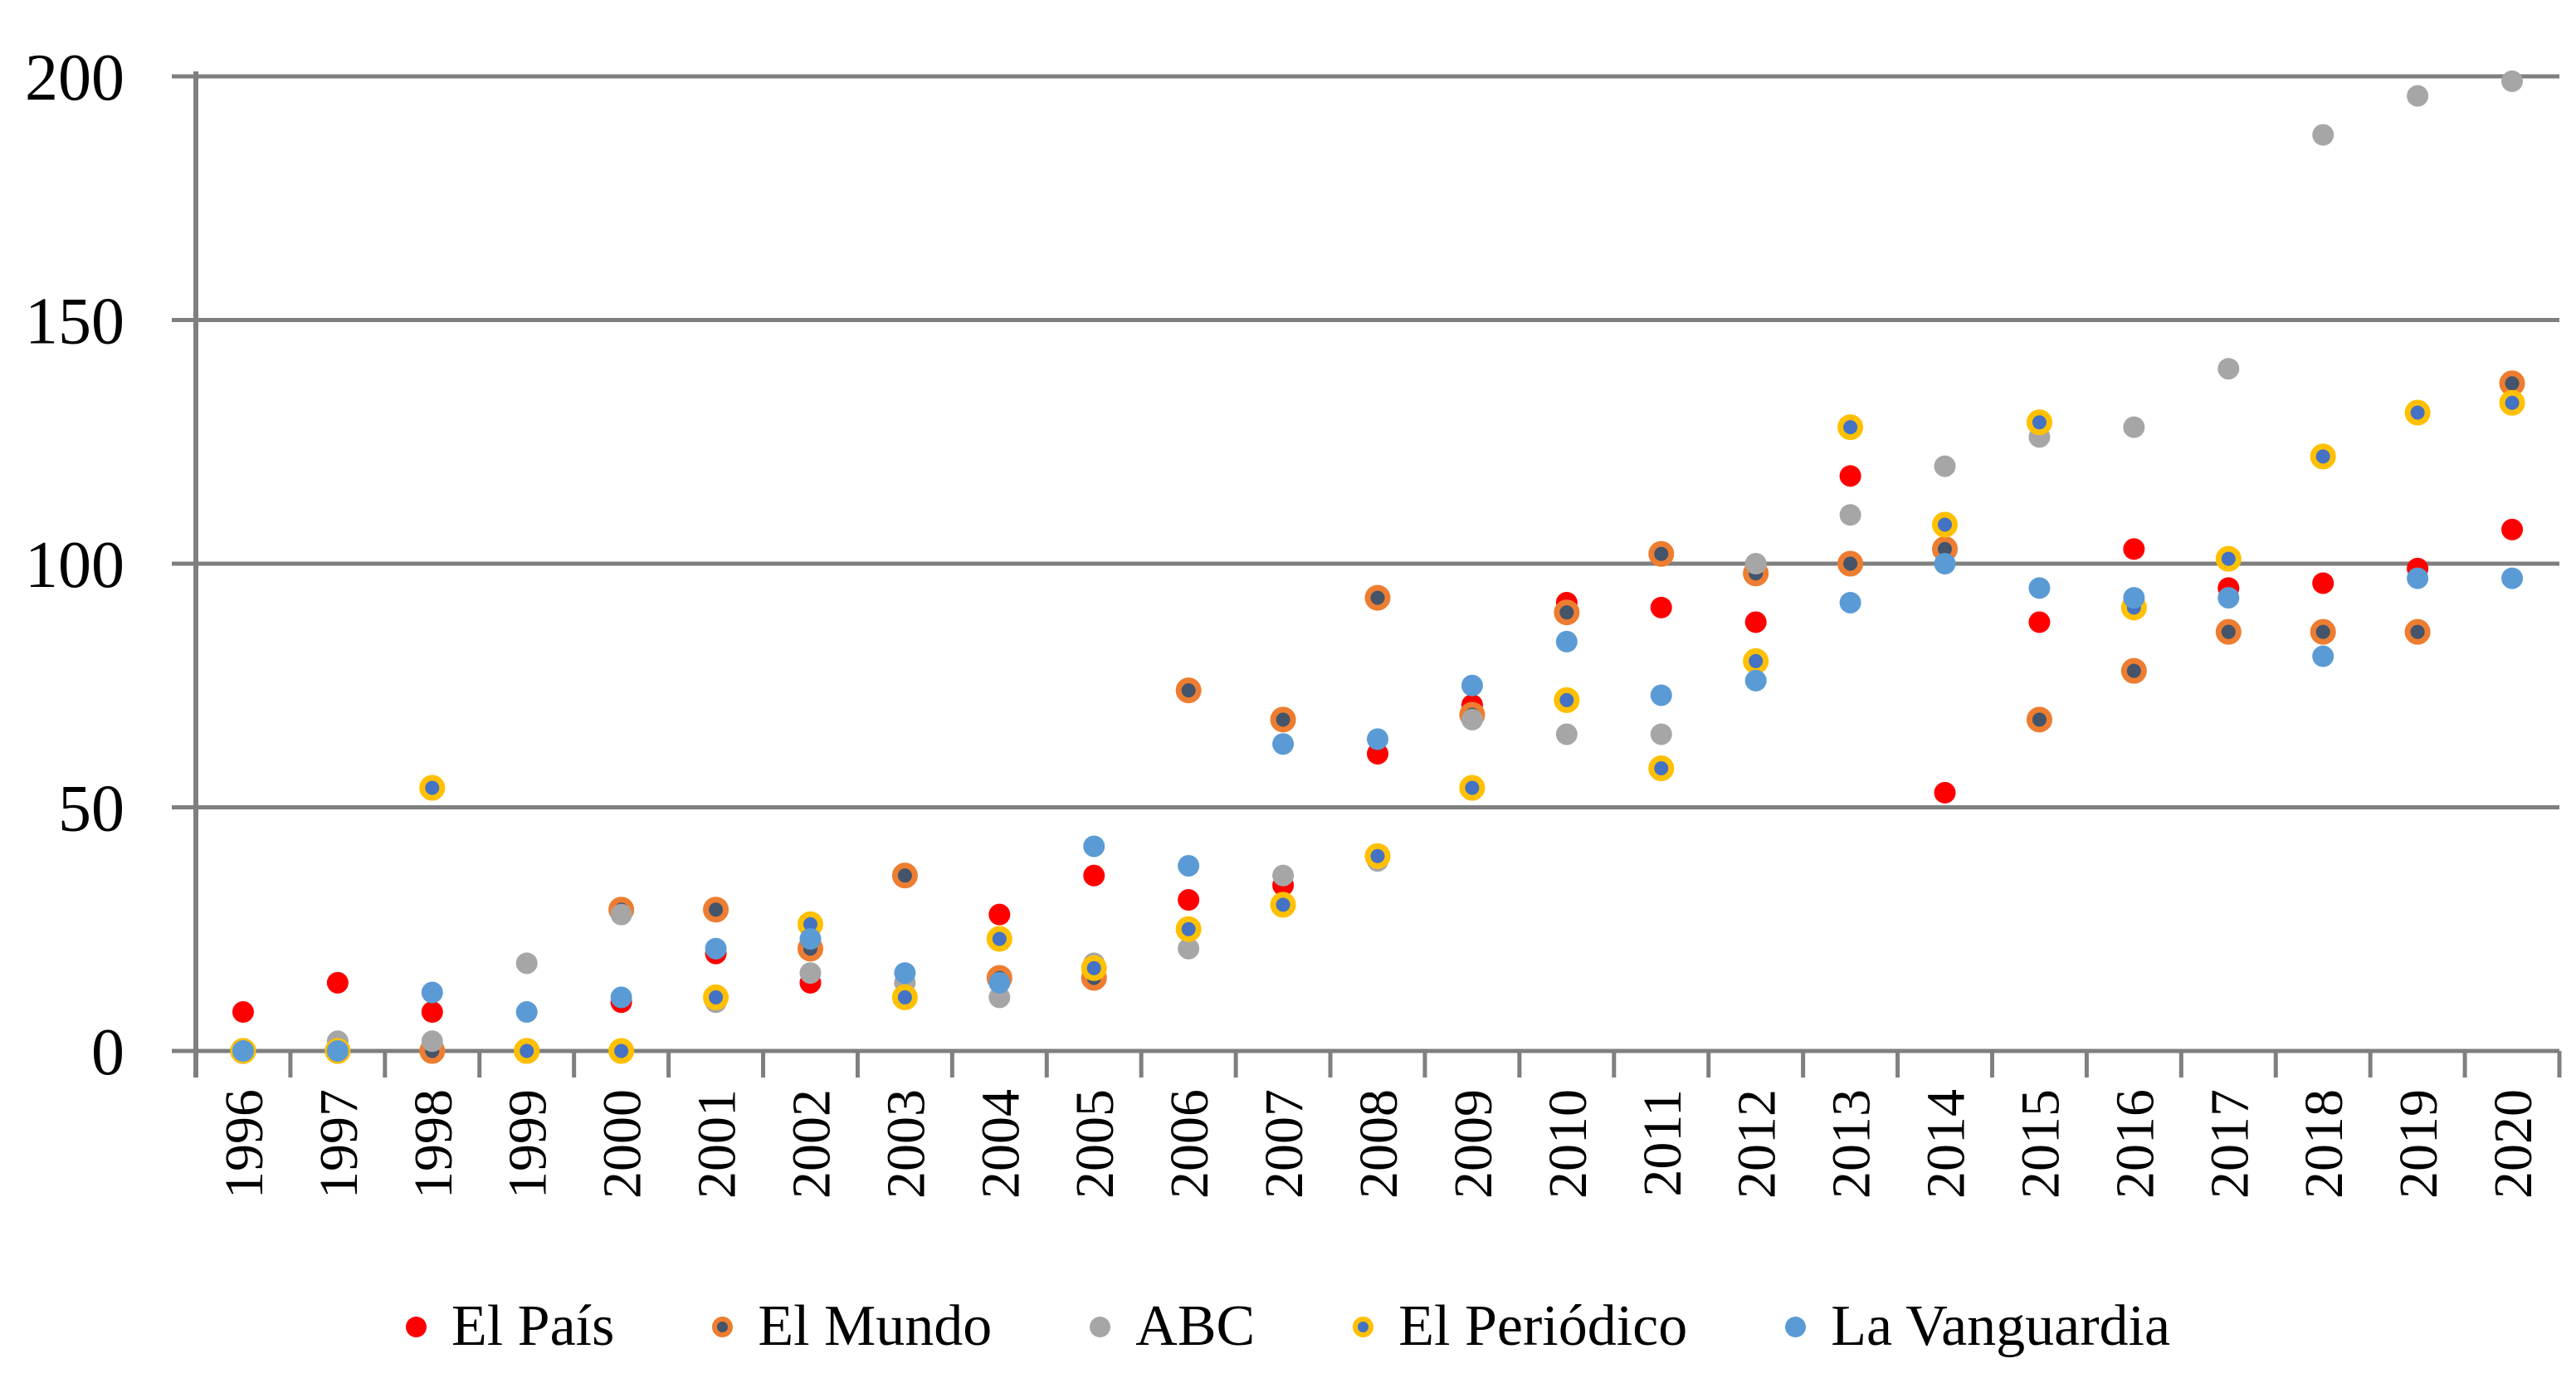 The width and height of the screenshot is (2576, 1388). Describe the element at coordinates (718, 1144) in the screenshot. I see `x-axis-tick-label: 2001` at that location.